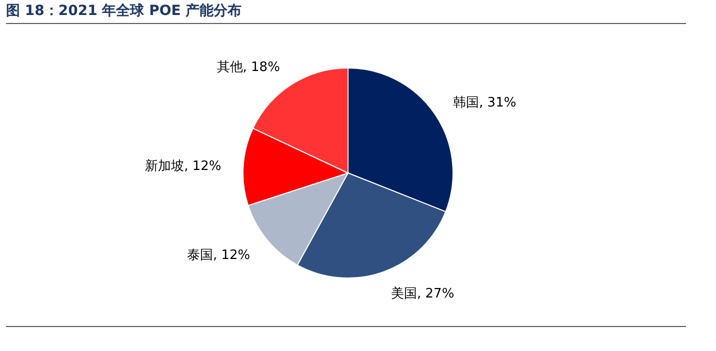 Image resolution: width=716 pixels, height=351 pixels. I want to click on slice-label: 新加坡, 12%, so click(183, 166).